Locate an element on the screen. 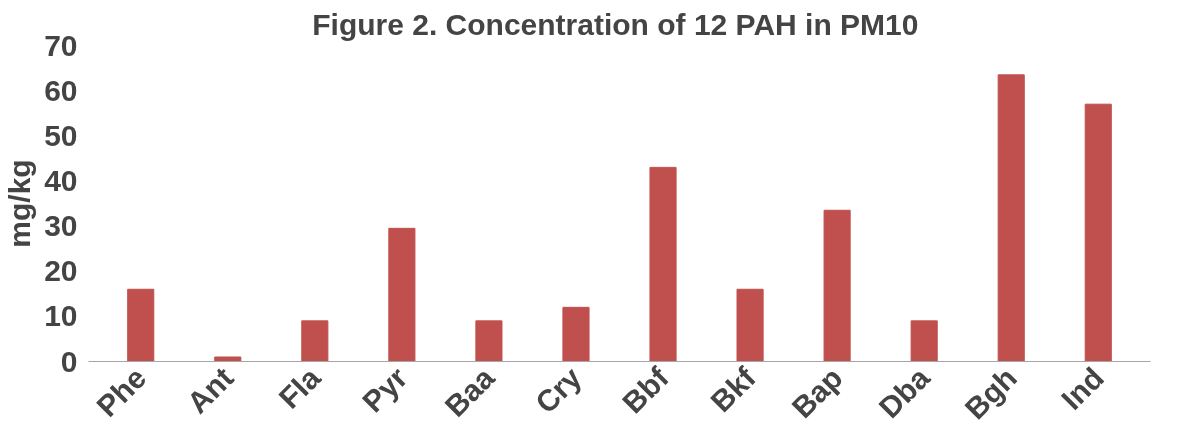 This screenshot has height=447, width=1196. y-tick-label: 70 is located at coordinates (61, 45).